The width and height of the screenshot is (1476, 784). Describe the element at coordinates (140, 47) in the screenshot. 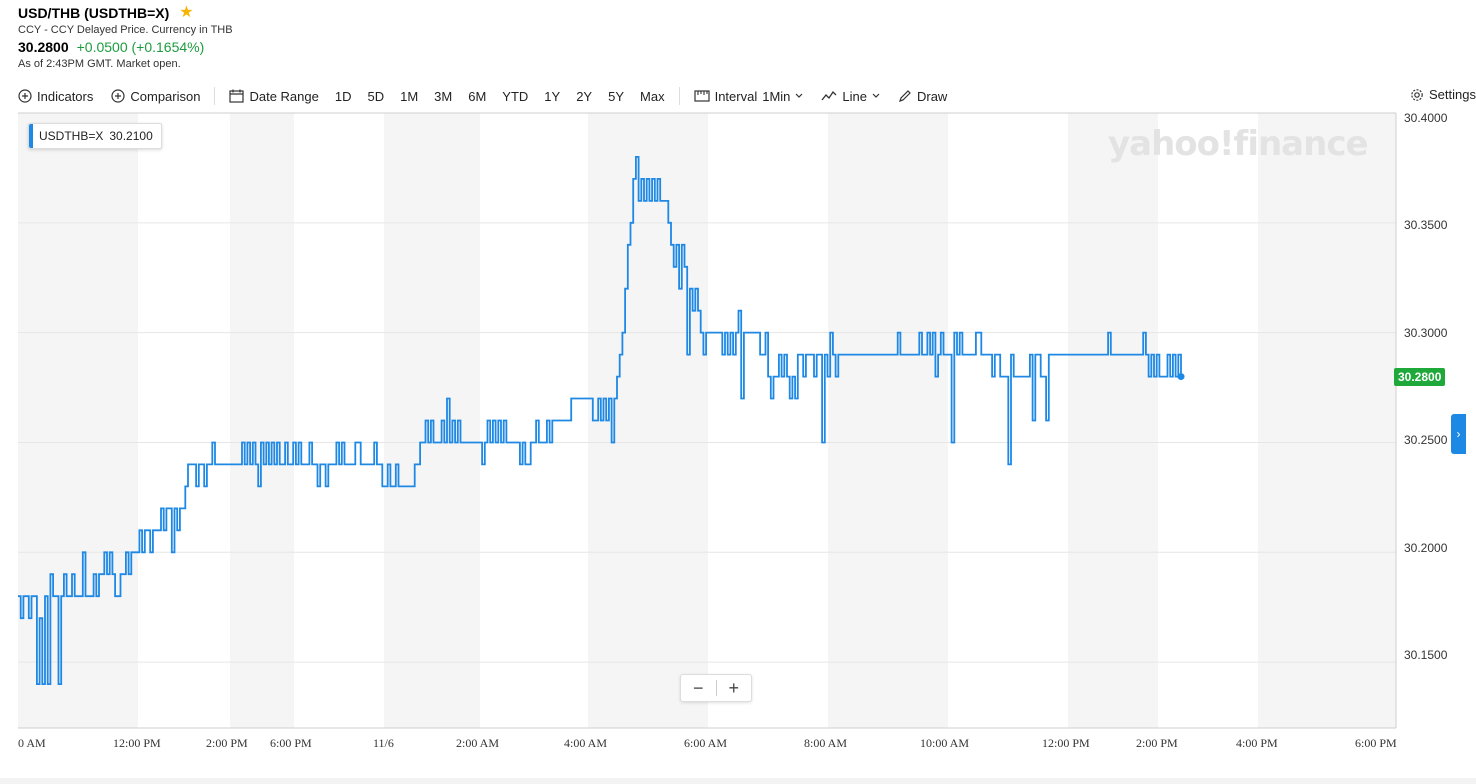

I see `price-change: +0.0500 (+0.1654%)` at that location.